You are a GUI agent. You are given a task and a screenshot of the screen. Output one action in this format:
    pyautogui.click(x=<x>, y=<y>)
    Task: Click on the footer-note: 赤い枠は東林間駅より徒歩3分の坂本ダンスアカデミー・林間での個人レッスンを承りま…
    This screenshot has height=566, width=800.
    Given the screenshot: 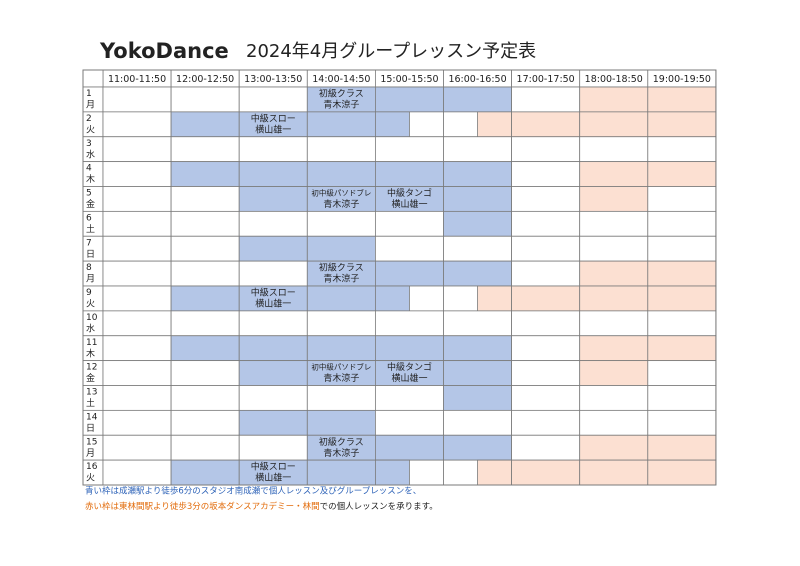 What is the action you would take?
    pyautogui.click(x=261, y=506)
    